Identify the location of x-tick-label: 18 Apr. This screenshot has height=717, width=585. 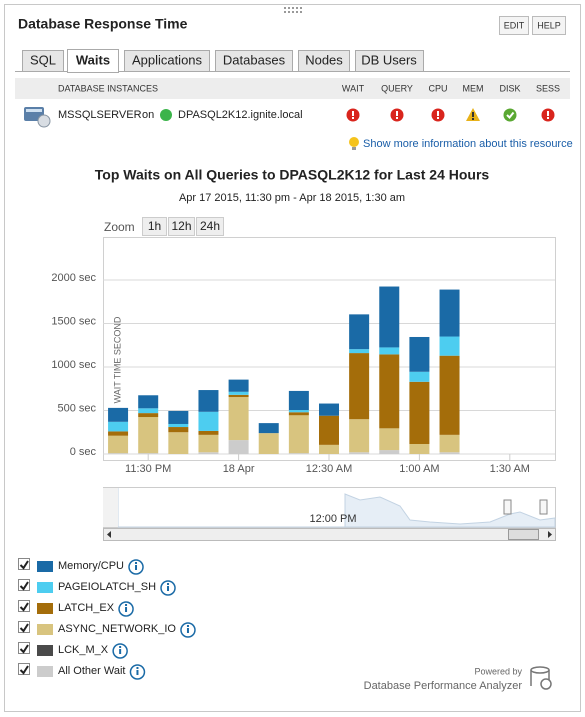
(239, 469).